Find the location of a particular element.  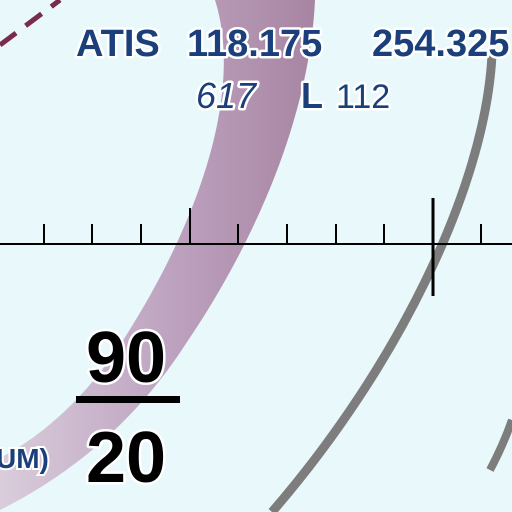

altitude-floor: 20 is located at coordinates (126, 458).